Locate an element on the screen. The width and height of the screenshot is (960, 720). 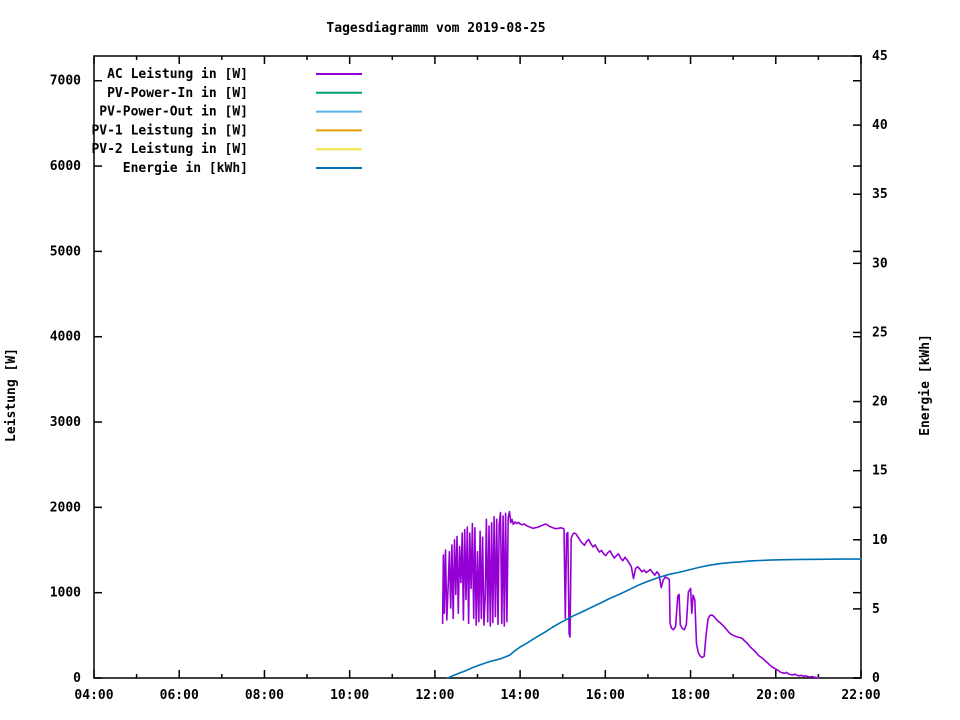
right-axis-tick-label: 45 is located at coordinates (880, 56).